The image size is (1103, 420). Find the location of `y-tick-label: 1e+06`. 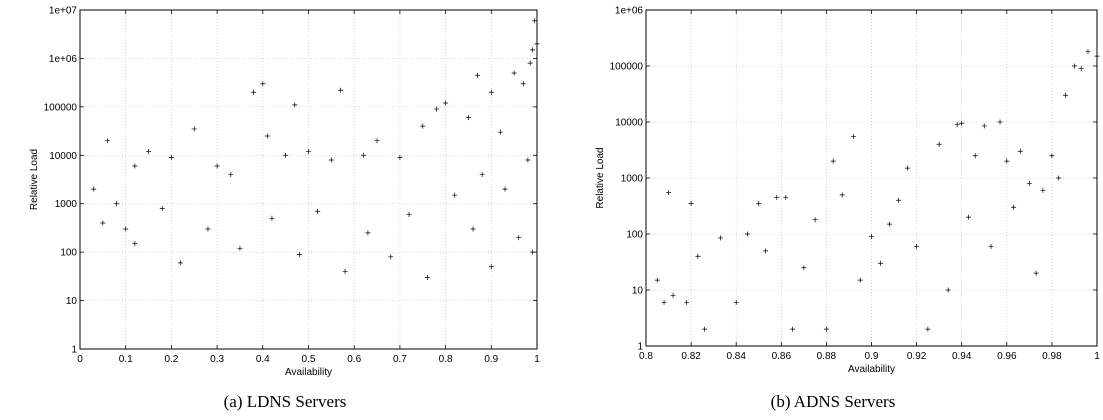

y-tick-label: 1e+06 is located at coordinates (63, 59).